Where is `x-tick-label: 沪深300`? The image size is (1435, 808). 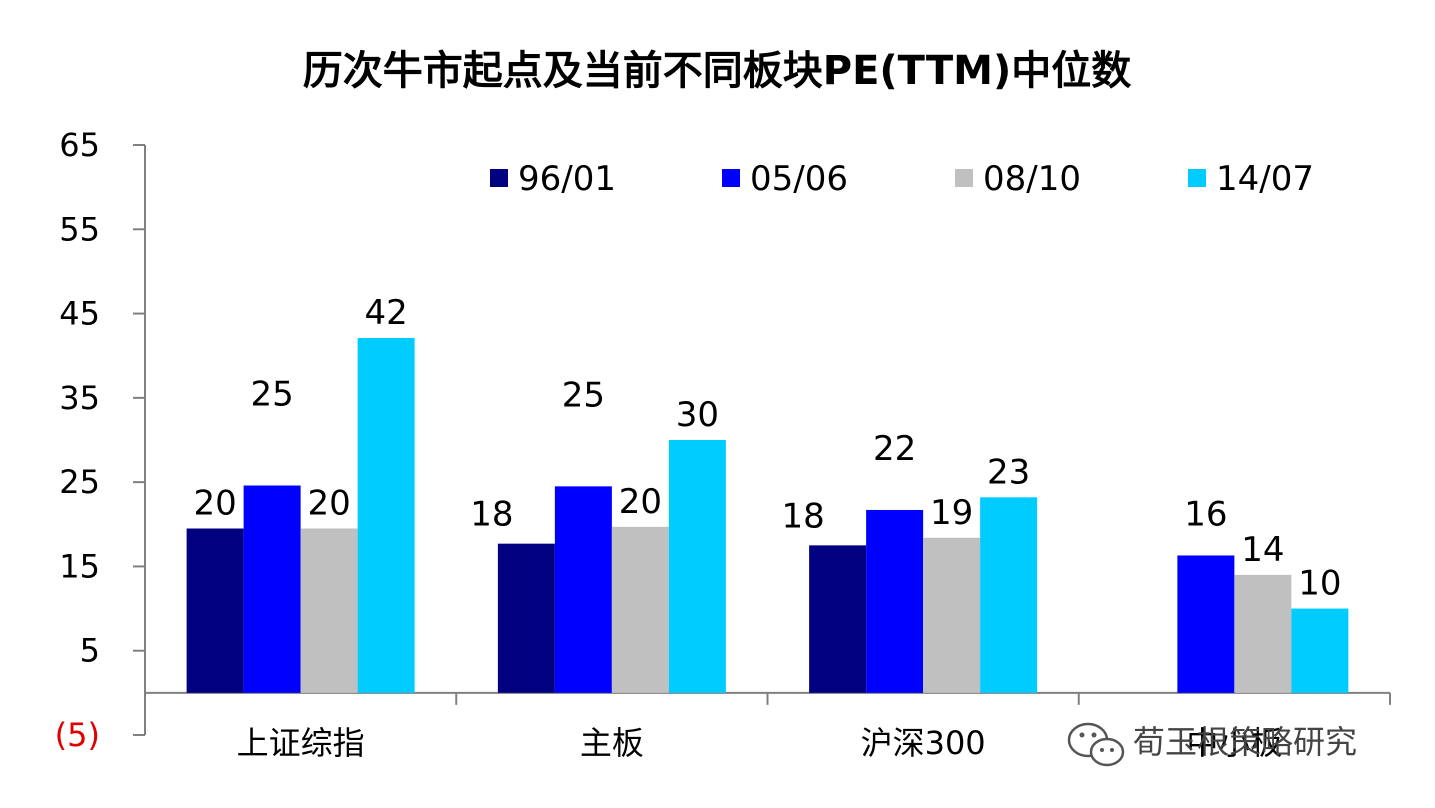 x-tick-label: 沪深300 is located at coordinates (923, 743).